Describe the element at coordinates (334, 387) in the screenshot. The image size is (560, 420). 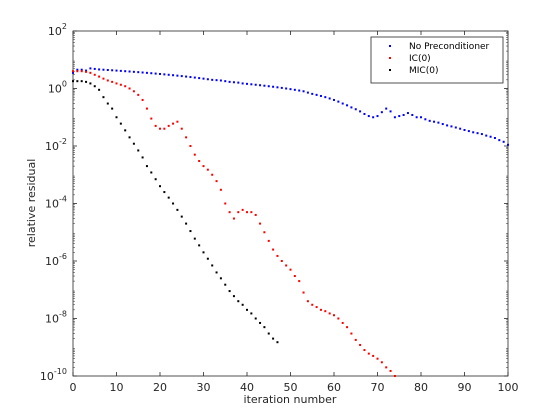
I see `x-tick-label: 60` at that location.